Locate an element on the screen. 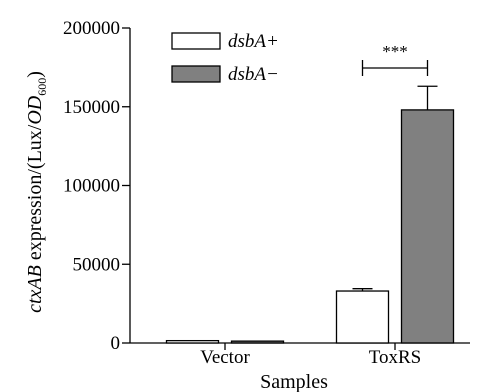 This screenshot has height=392, width=484. x-axis: Vector ToxRS is located at coordinates (300, 355).